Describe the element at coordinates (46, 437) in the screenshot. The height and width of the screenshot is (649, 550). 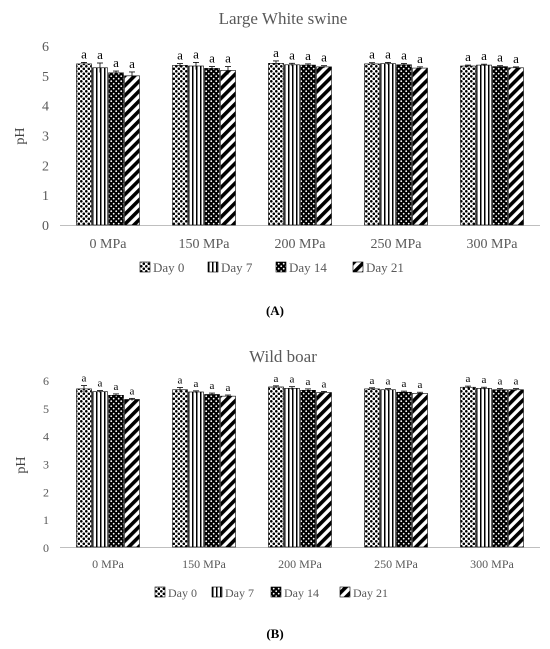
I see `y-tick-label: 4` at that location.